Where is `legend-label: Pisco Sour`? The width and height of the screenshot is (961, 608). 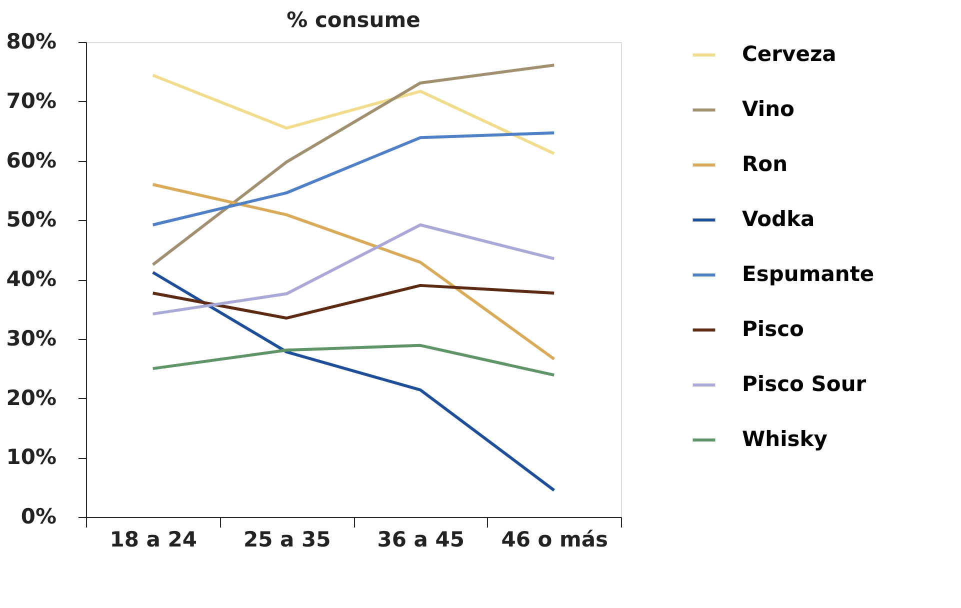 legend-label: Pisco Sour is located at coordinates (804, 384).